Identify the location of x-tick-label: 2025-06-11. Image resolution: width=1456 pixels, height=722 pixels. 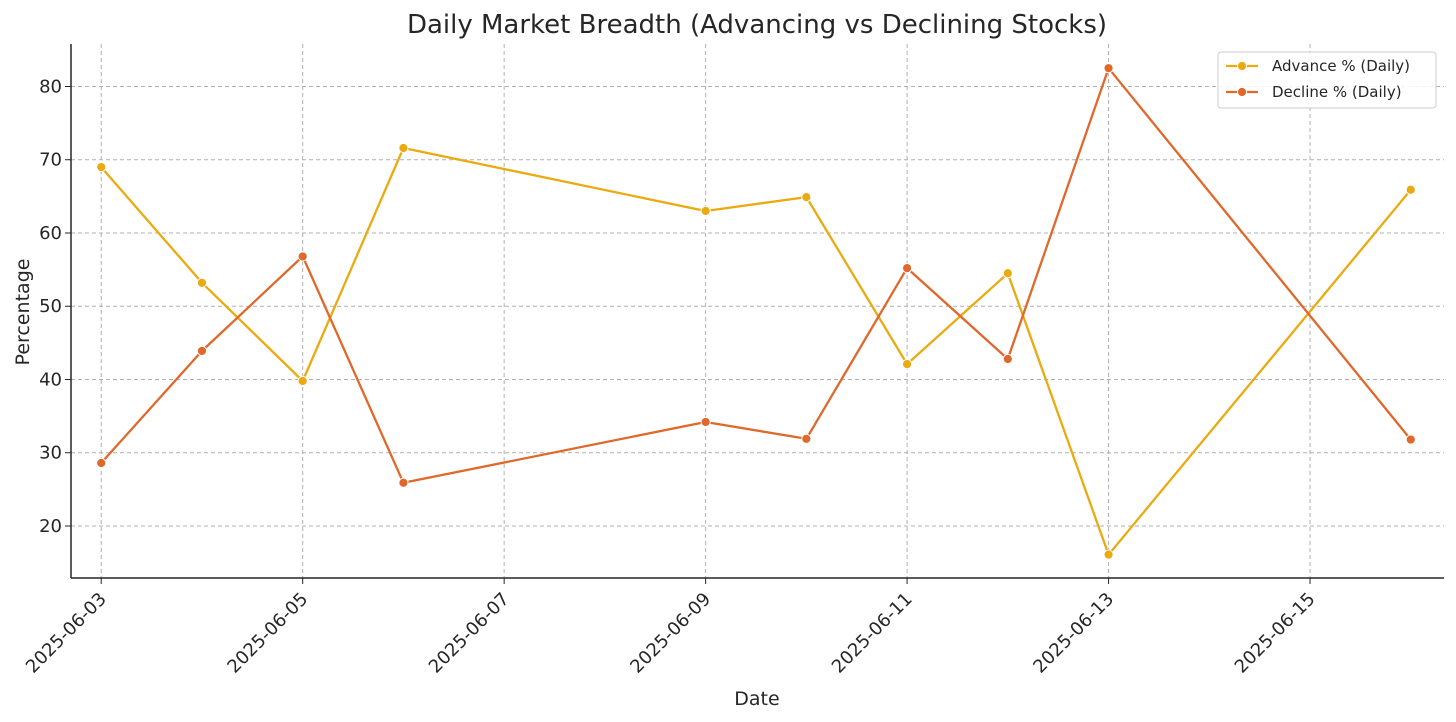
(872, 633).